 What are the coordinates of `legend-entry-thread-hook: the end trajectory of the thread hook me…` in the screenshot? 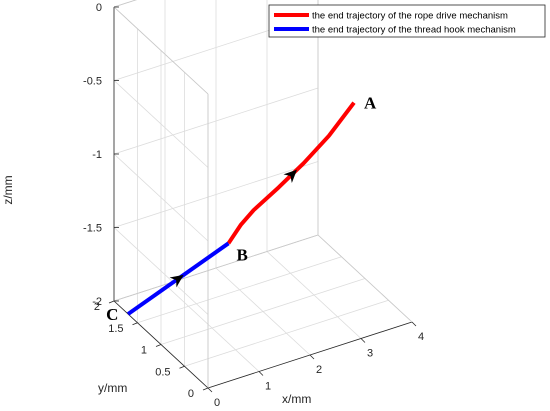 It's located at (414, 30).